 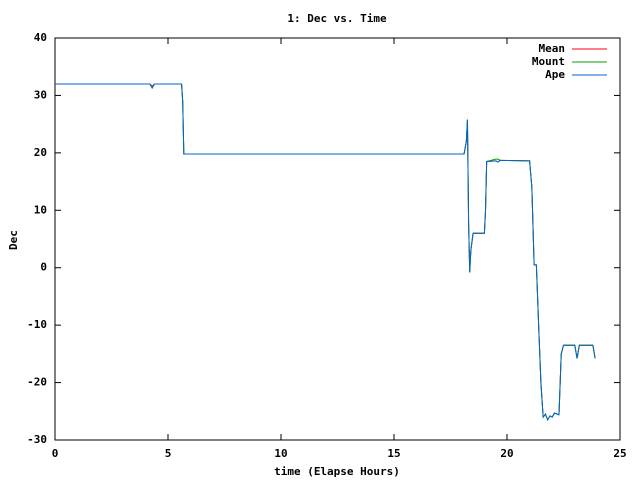 What do you see at coordinates (40, 209) in the screenshot?
I see `y-tick-label: 10` at bounding box center [40, 209].